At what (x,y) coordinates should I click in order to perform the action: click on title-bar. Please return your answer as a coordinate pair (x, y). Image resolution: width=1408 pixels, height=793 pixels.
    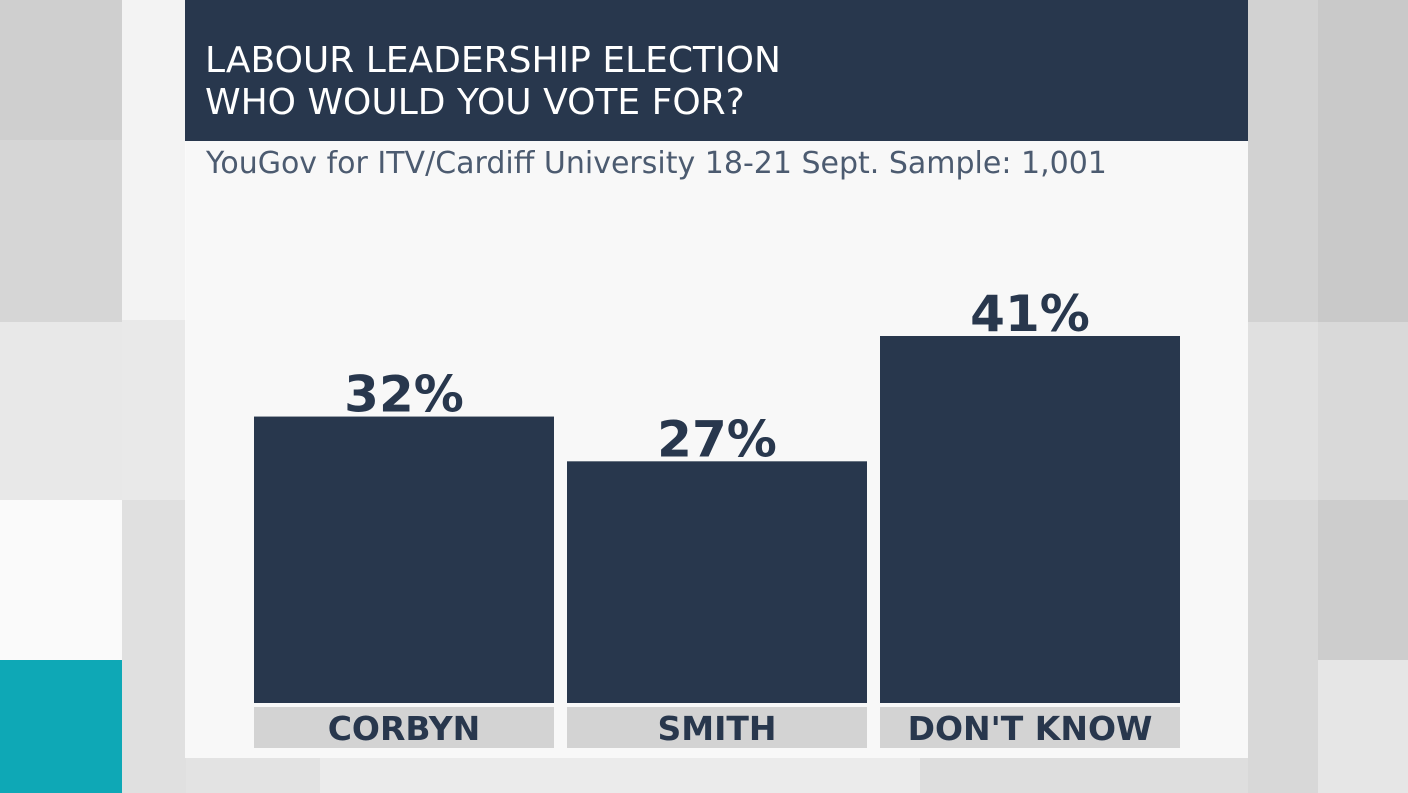
    Looking at the image, I should click on (716, 70).